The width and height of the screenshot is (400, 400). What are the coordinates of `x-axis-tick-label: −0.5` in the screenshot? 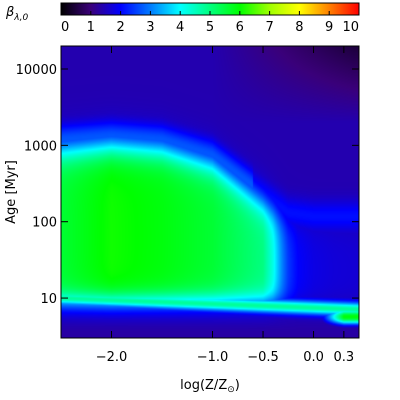 It's located at (263, 357).